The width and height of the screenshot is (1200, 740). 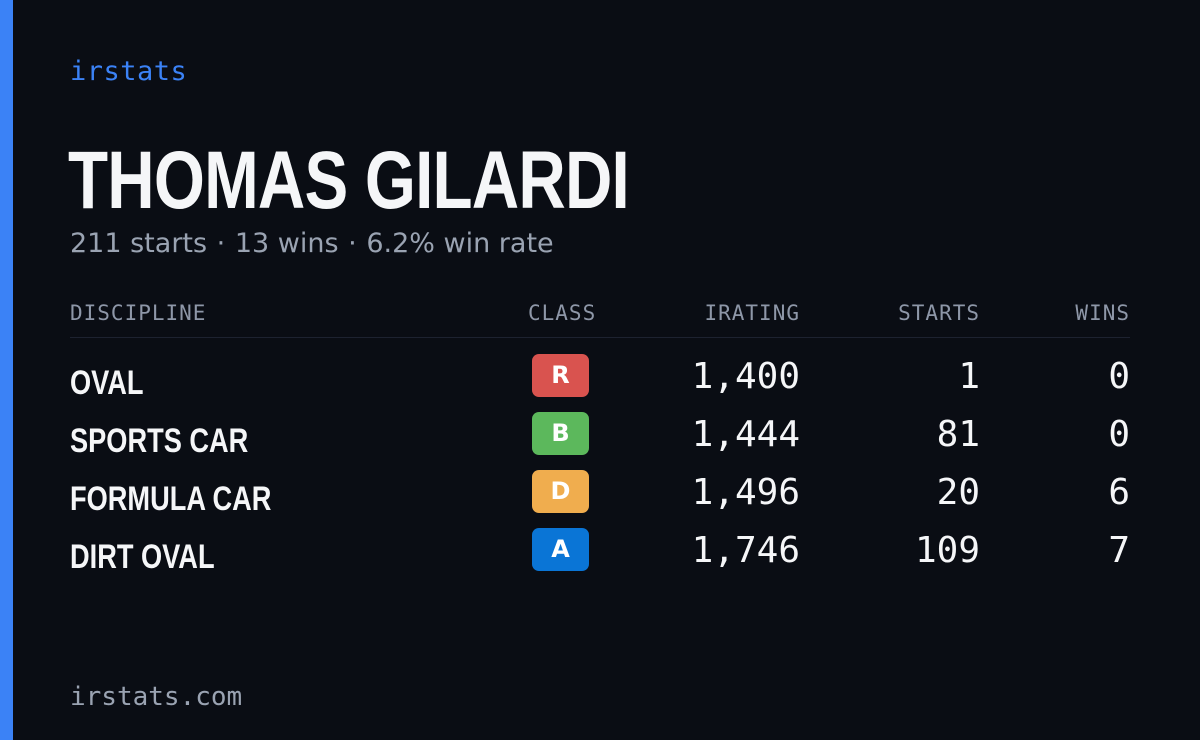 I want to click on header-wins: WINS, so click(x=1102, y=313).